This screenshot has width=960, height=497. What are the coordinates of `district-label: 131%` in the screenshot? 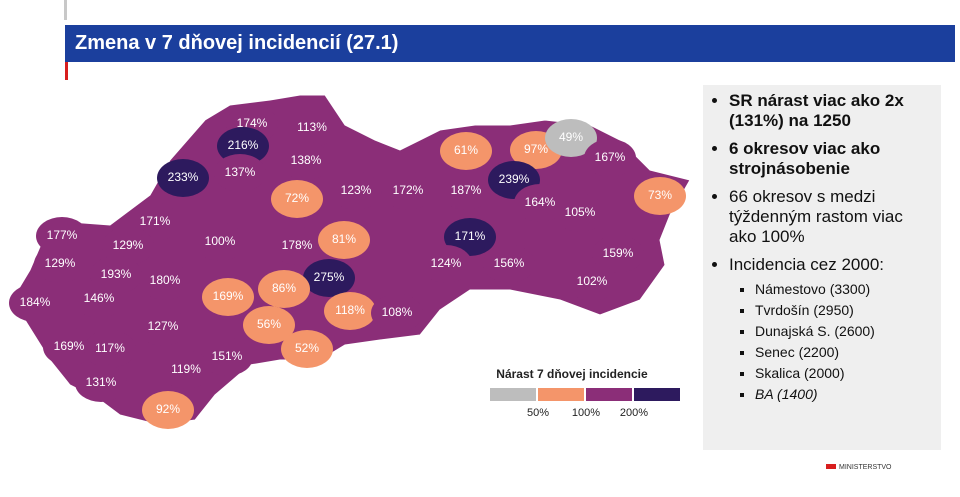 It's located at (101, 382).